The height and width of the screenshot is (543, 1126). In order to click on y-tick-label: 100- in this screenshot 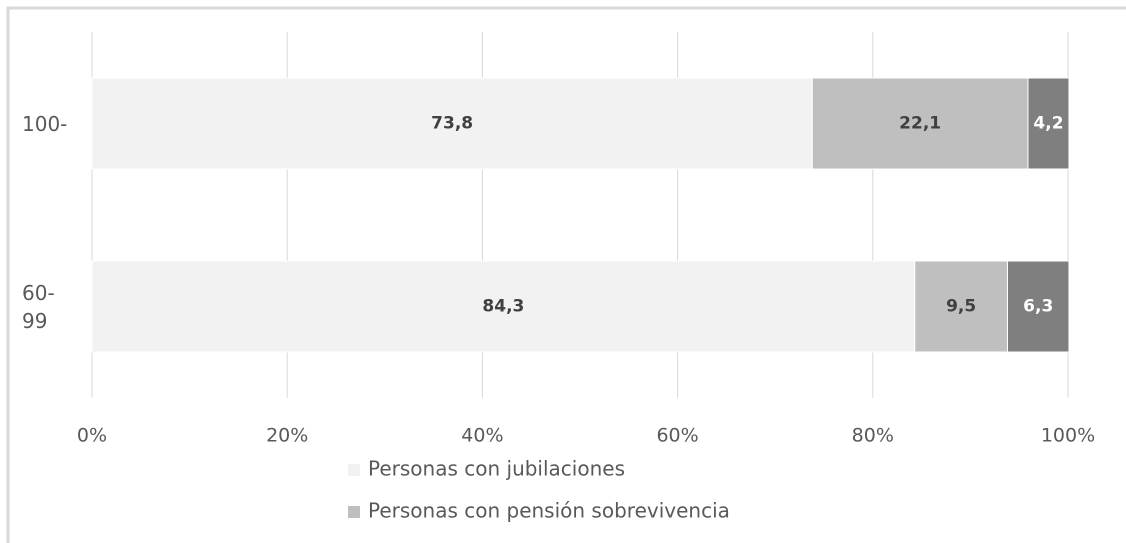, I will do `click(45, 123)`.